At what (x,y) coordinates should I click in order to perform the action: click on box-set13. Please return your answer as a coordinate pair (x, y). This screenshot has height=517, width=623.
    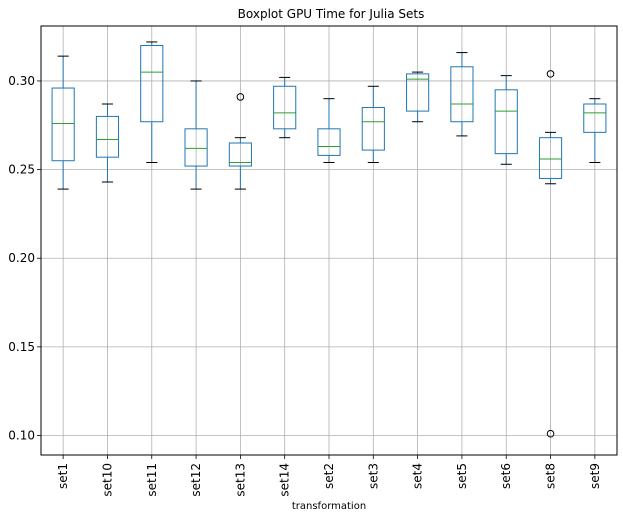
    Looking at the image, I should click on (240, 141).